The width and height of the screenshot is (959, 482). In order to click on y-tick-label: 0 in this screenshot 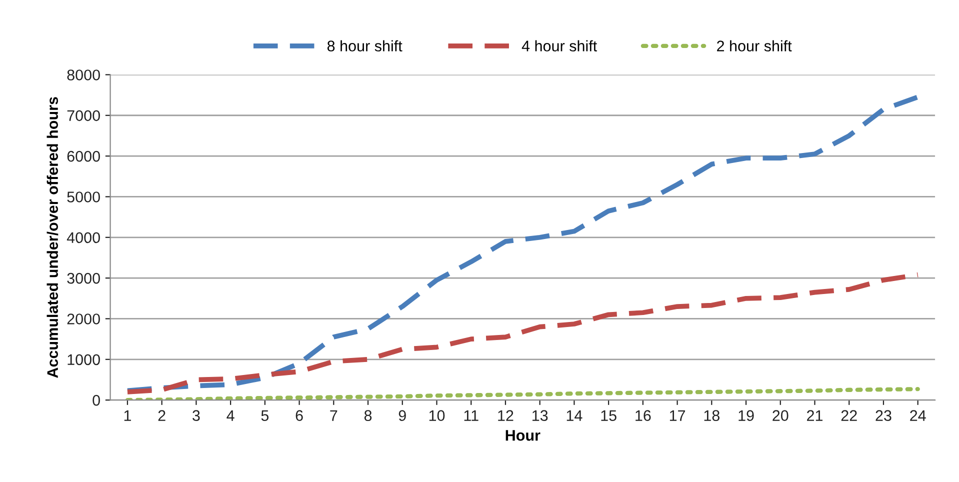, I will do `click(96, 400)`.